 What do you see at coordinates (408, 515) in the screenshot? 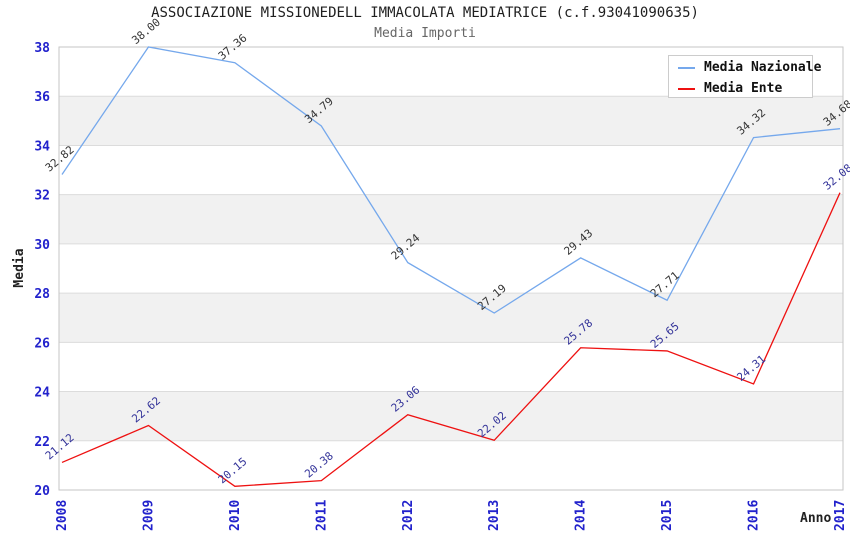
I see `x-tick-label: 2012` at bounding box center [408, 515].